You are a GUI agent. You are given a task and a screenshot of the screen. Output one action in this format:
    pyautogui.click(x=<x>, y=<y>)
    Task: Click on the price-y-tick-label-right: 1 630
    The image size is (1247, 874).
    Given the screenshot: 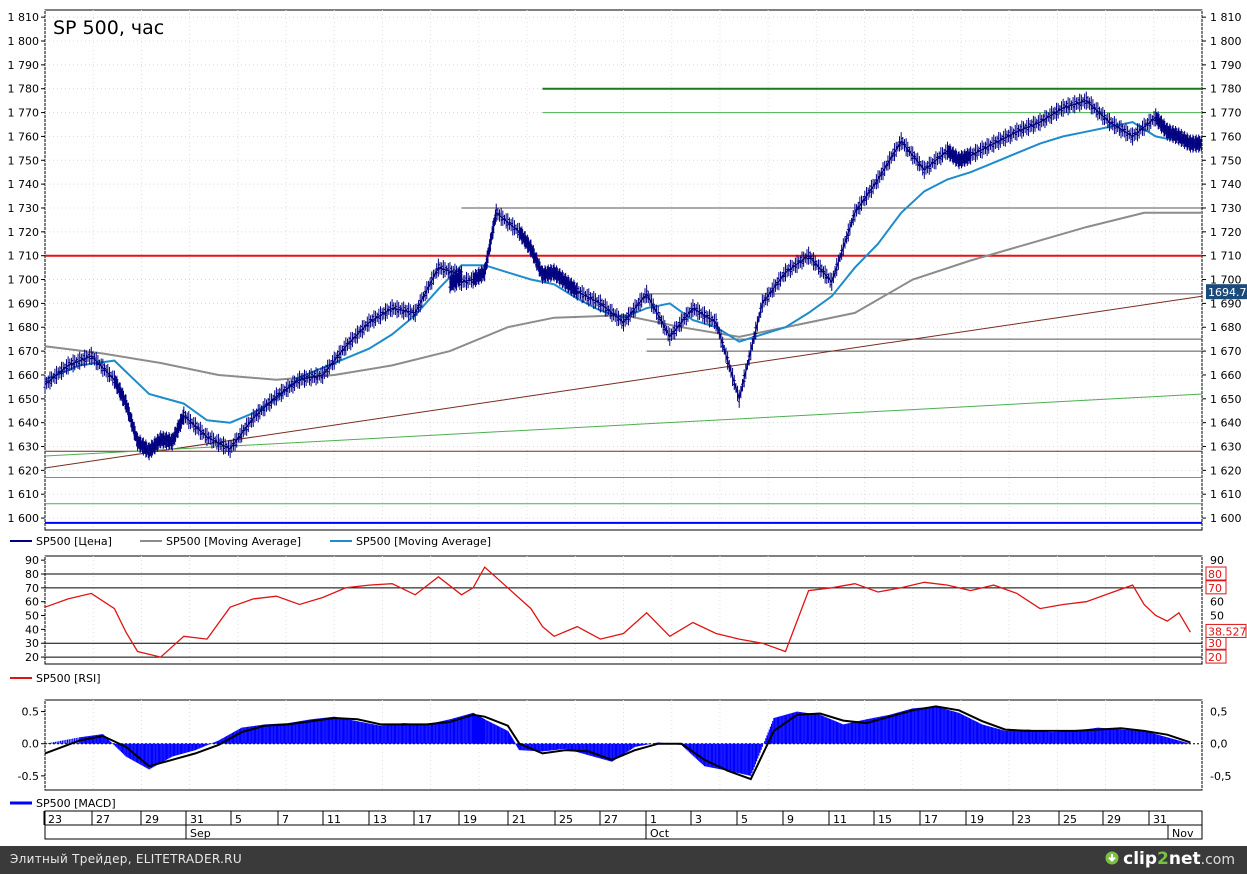 What is the action you would take?
    pyautogui.click(x=1226, y=447)
    